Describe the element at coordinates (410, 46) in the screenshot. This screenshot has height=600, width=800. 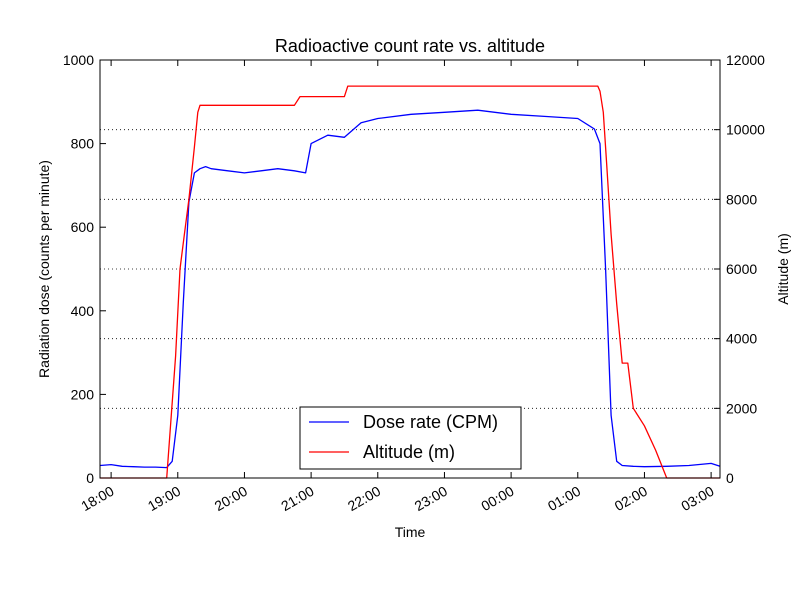
I see `chart-title: Radioactive count rate vs. altitude` at that location.